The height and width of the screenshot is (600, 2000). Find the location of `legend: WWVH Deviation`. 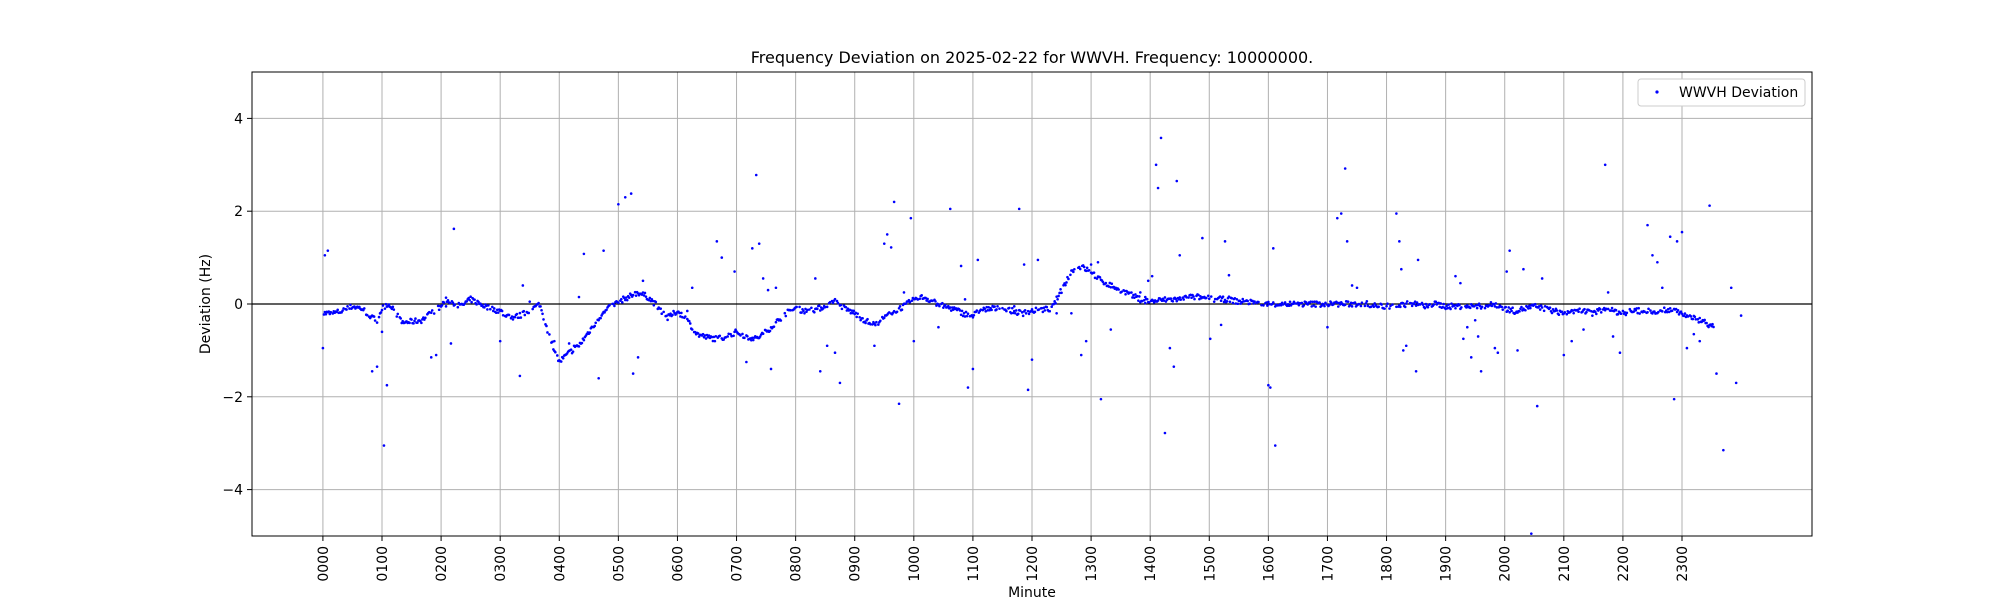

legend: WWVH Deviation is located at coordinates (1721, 92).